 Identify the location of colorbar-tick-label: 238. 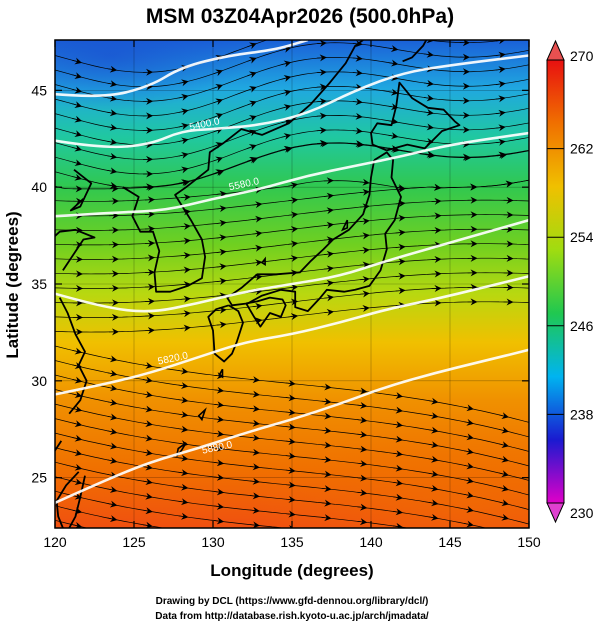
(582, 414).